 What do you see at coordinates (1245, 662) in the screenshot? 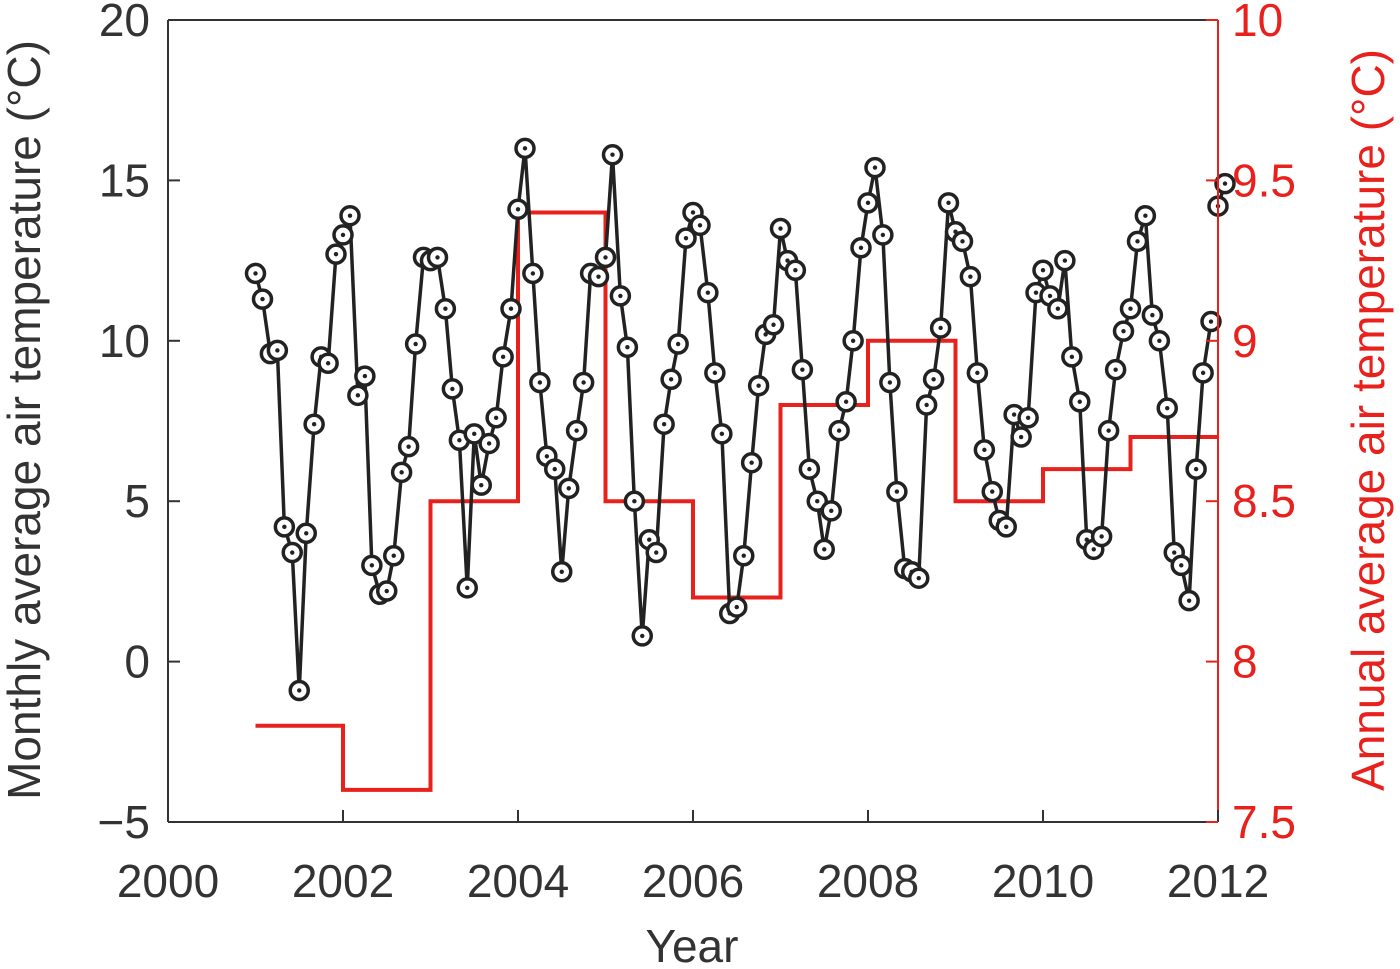
I see `right-tick-label: 8` at bounding box center [1245, 662].